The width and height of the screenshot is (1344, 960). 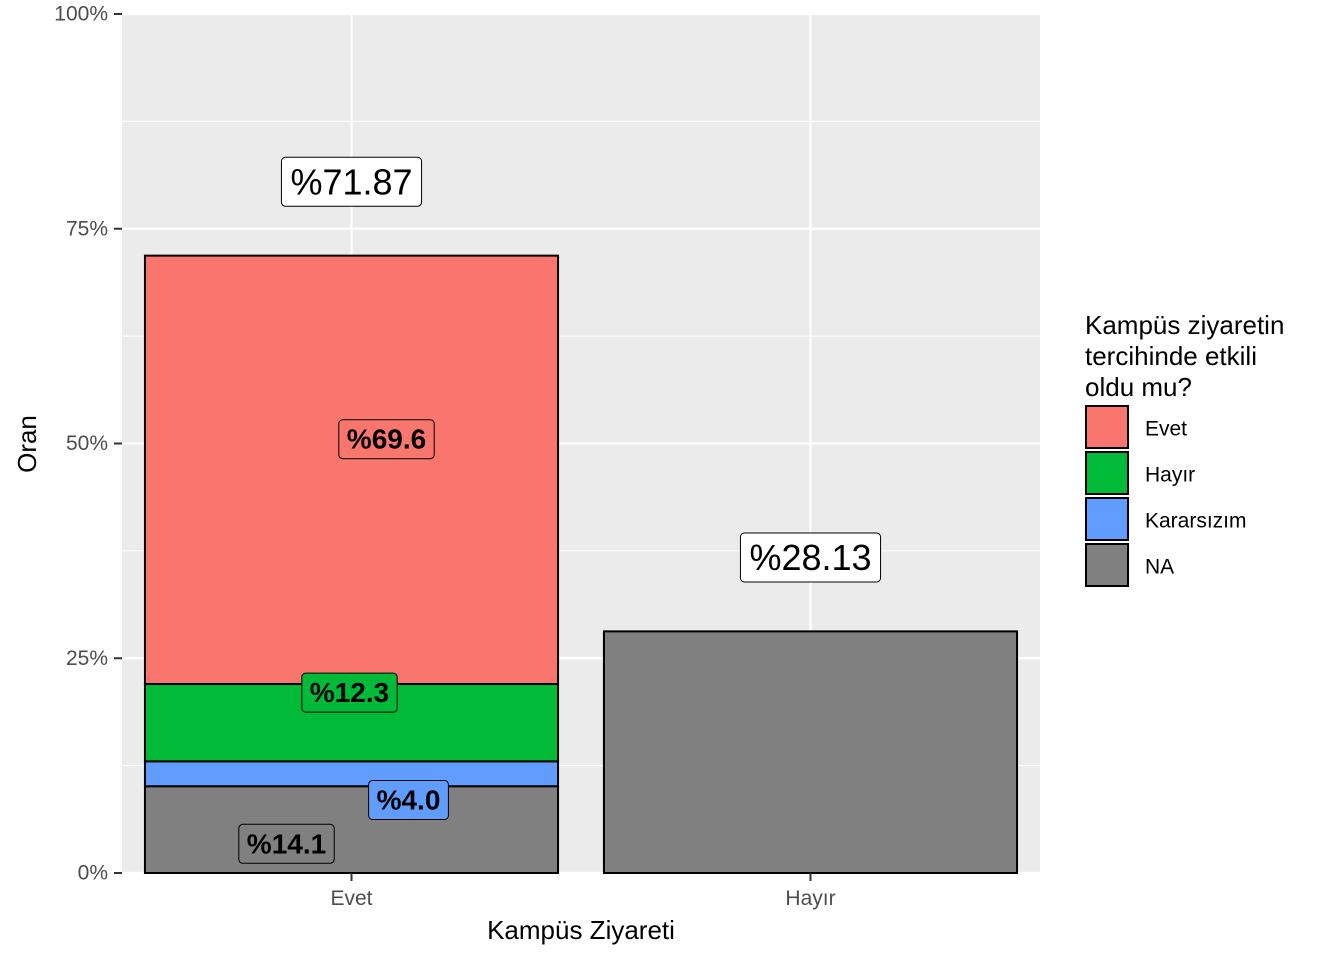 What do you see at coordinates (1171, 356) in the screenshot?
I see `legend-title-line: tercihinde etkili` at bounding box center [1171, 356].